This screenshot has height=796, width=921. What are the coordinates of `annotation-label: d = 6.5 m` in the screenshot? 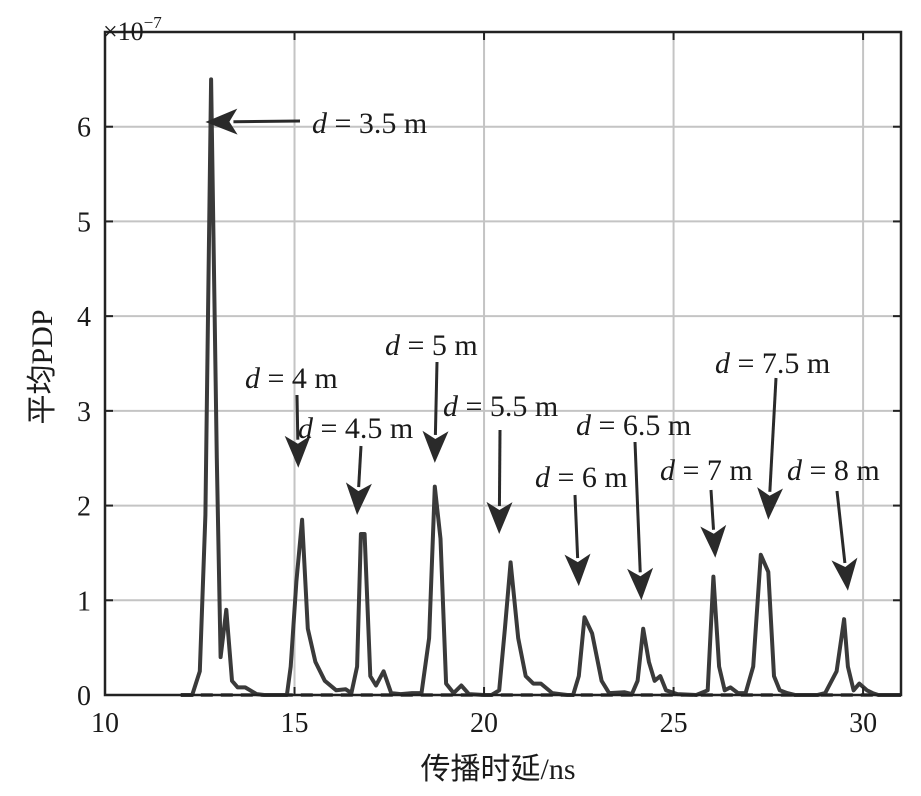 It's located at (633, 425).